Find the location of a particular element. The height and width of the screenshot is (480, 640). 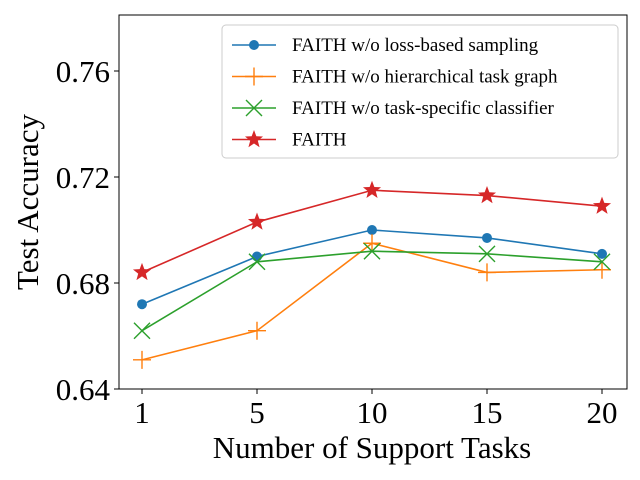

y-tick-label: 0.72 is located at coordinates (83, 177).